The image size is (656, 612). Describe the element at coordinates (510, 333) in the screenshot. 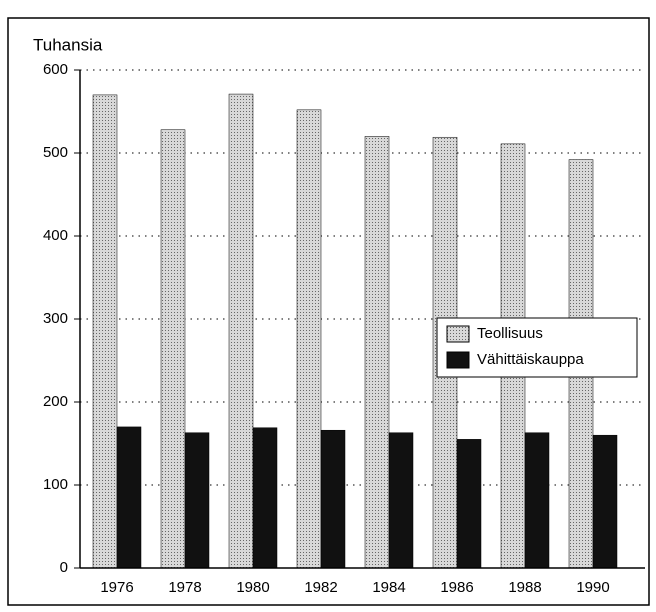

I see `legend-label: Teollisuus` at that location.